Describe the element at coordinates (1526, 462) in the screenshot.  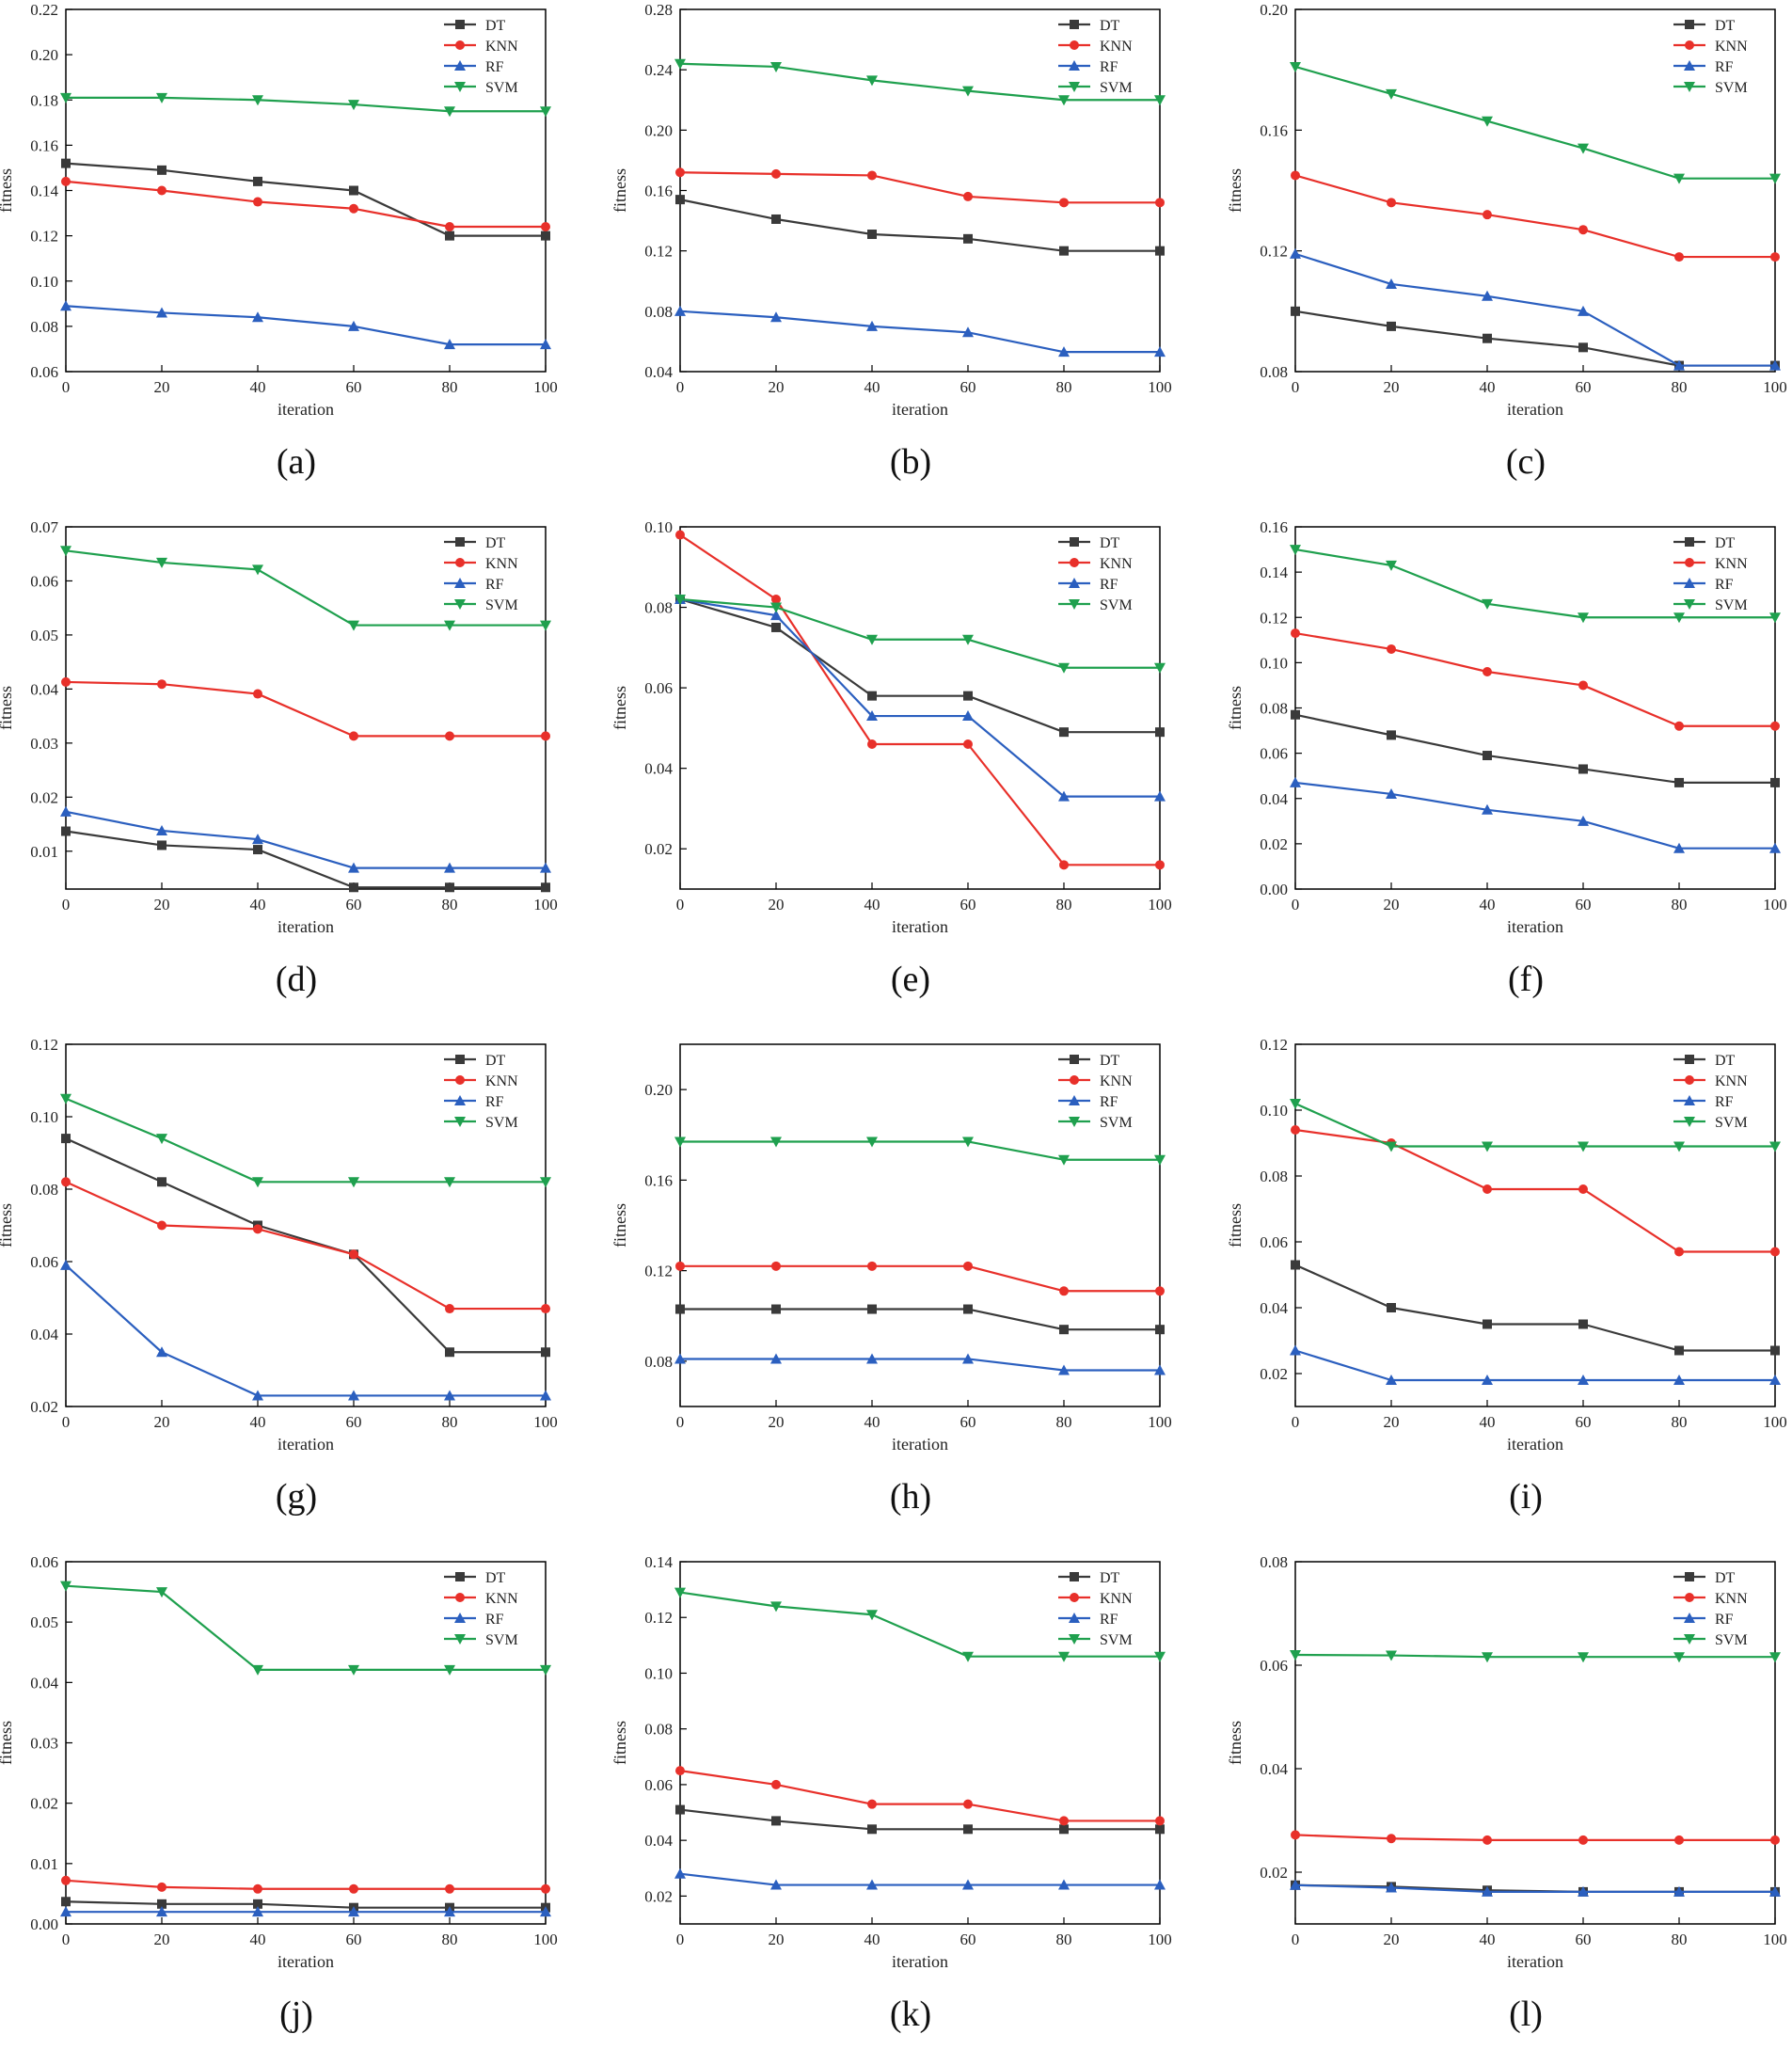
I see `panel-caption: (c)` at that location.